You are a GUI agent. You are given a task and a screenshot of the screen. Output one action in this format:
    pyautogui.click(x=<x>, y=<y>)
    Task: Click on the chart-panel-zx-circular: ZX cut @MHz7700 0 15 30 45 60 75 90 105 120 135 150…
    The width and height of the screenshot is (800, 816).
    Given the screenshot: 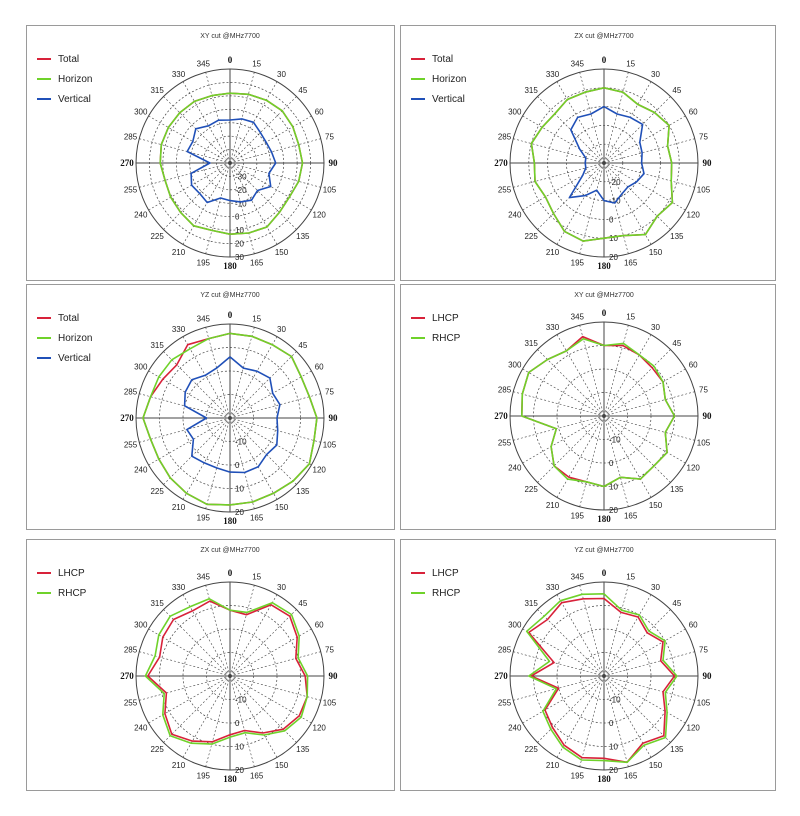 What is the action you would take?
    pyautogui.click(x=210, y=665)
    